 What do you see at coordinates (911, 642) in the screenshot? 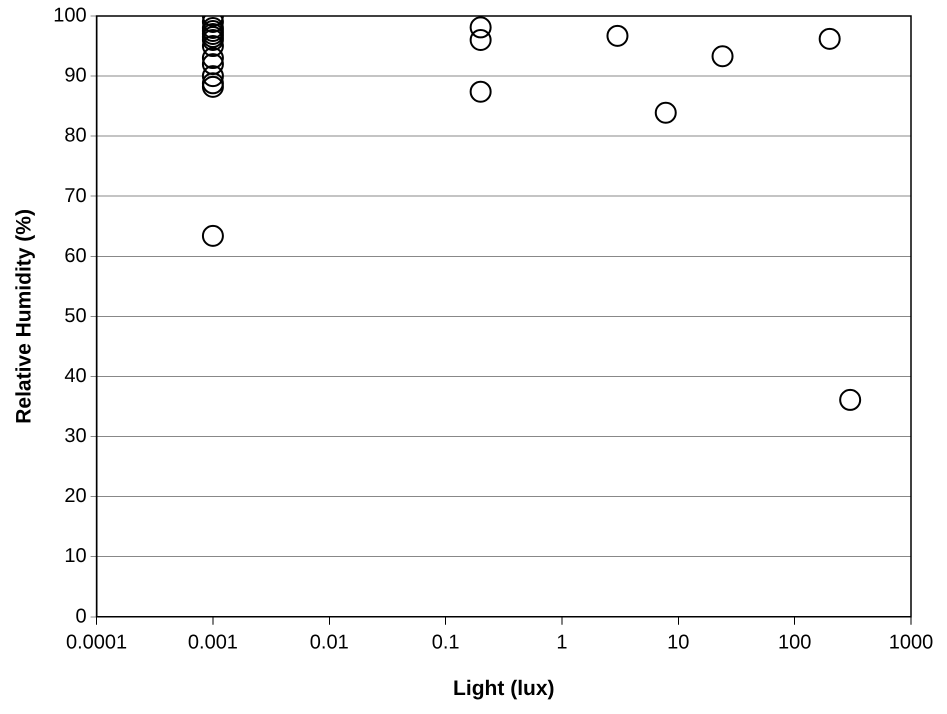
I see `x-tick-label: 1000` at bounding box center [911, 642].